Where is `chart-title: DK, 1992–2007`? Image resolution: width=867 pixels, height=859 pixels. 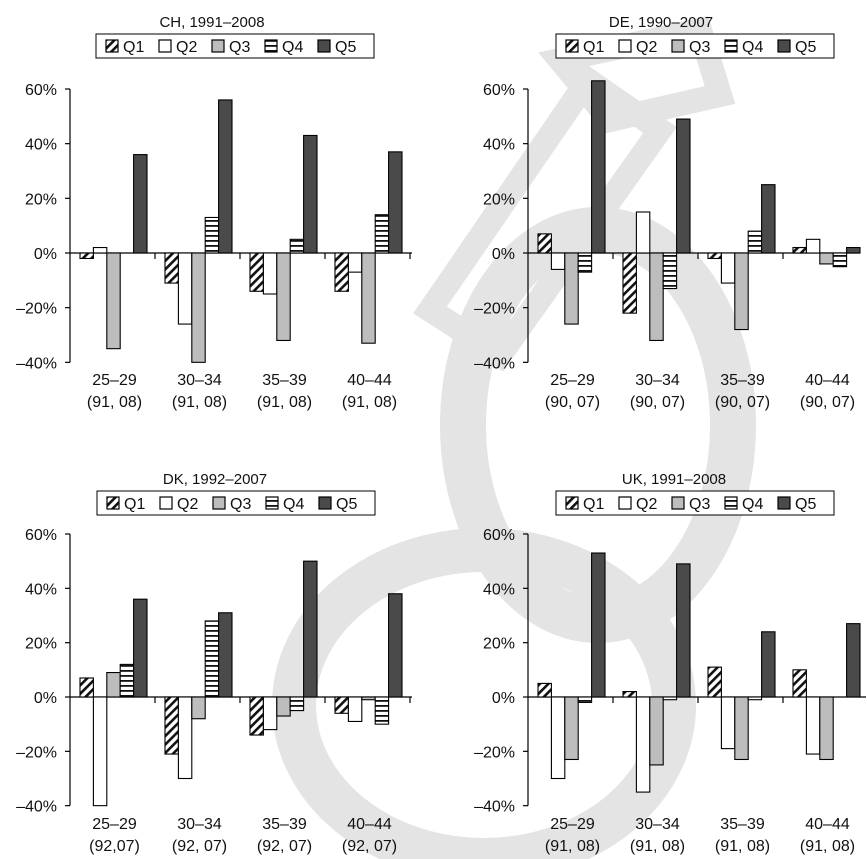 chart-title: DK, 1992–2007 is located at coordinates (215, 479).